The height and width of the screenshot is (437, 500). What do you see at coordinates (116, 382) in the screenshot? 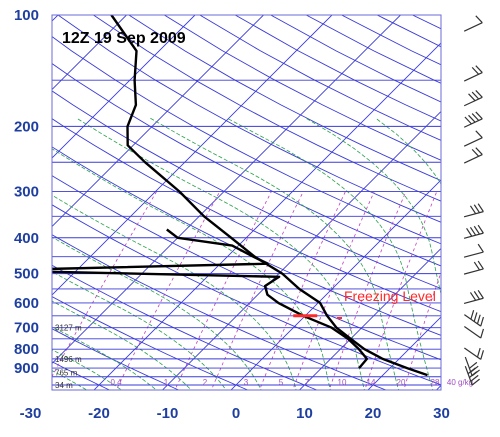
I see `mixing-ratio-label: 0.4` at bounding box center [116, 382].